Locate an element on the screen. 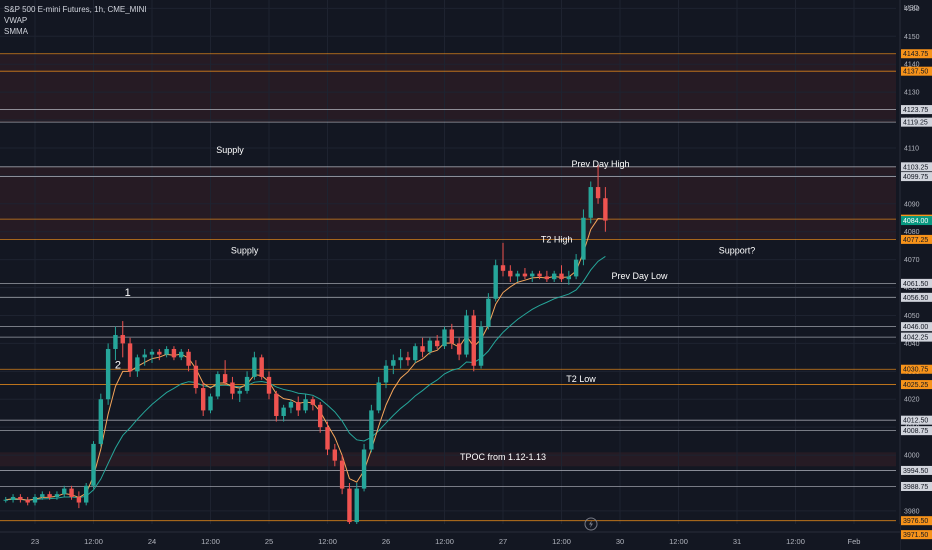  level-tag: 4061.50 is located at coordinates (915, 284).